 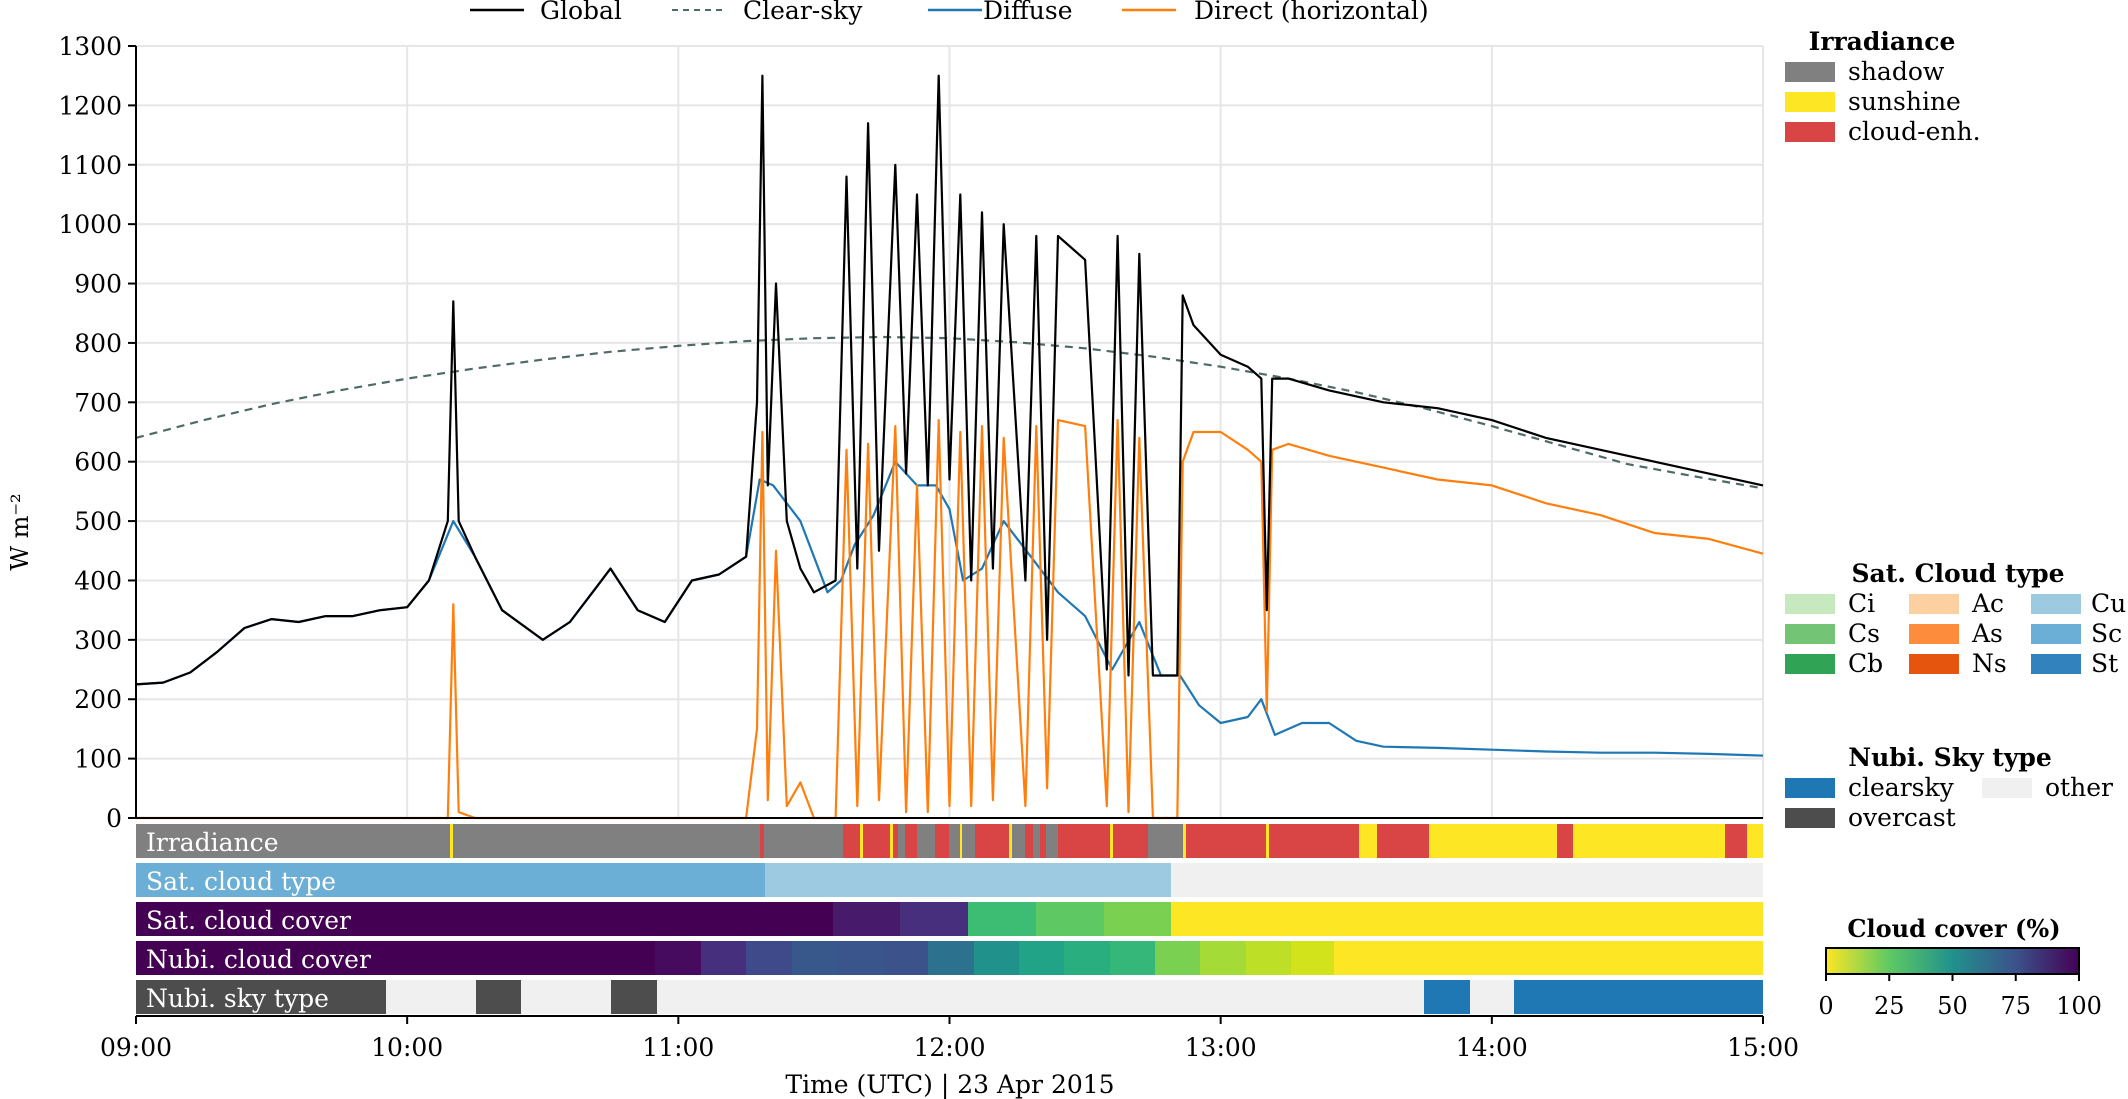 I want to click on cloud-cover-colorbar: Cloud cover (%) 0 25 50 75 100, so click(x=1960, y=967).